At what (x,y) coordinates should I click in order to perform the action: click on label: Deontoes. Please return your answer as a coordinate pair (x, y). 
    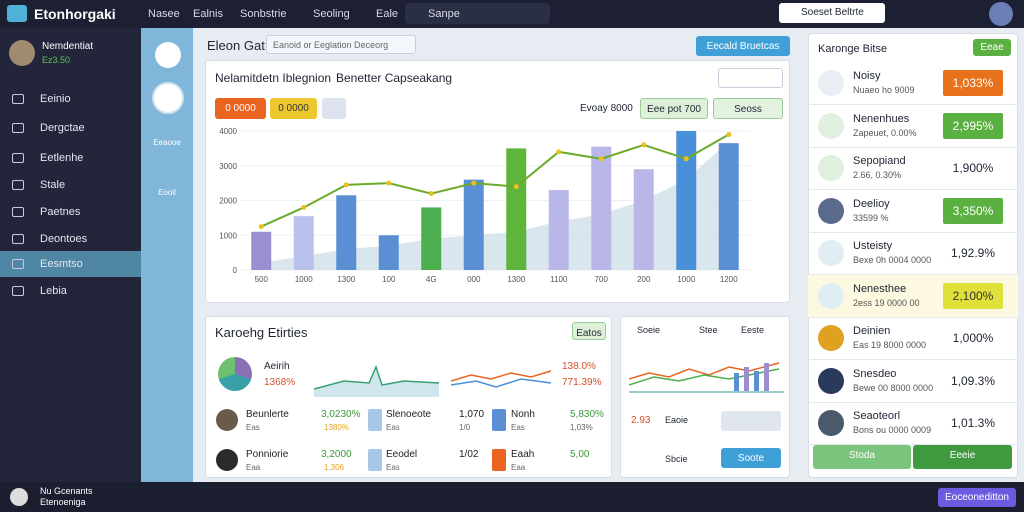
    Looking at the image, I should click on (64, 239).